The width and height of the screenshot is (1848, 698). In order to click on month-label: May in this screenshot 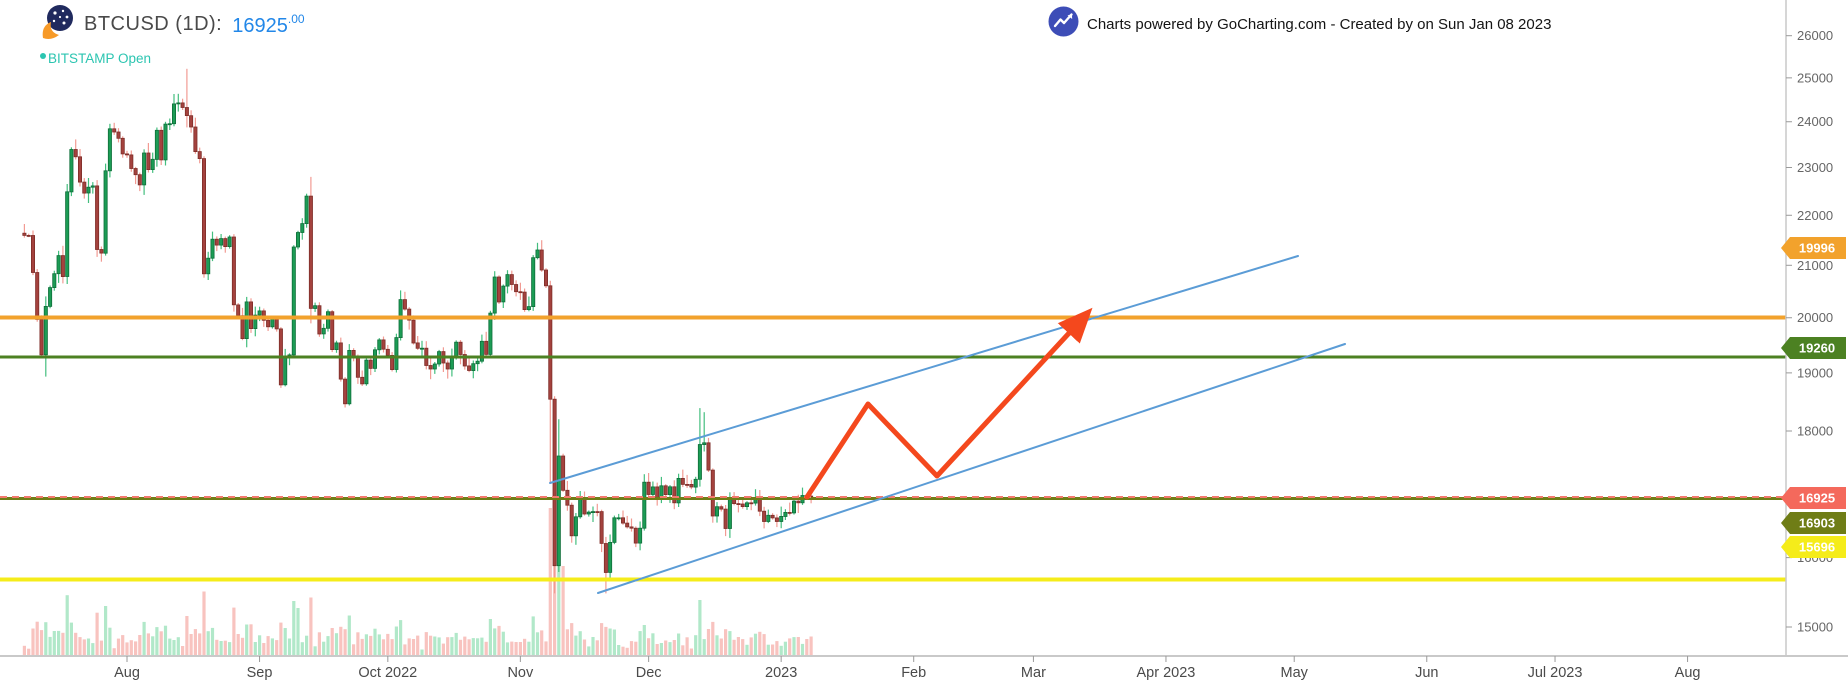, I will do `click(1295, 673)`.